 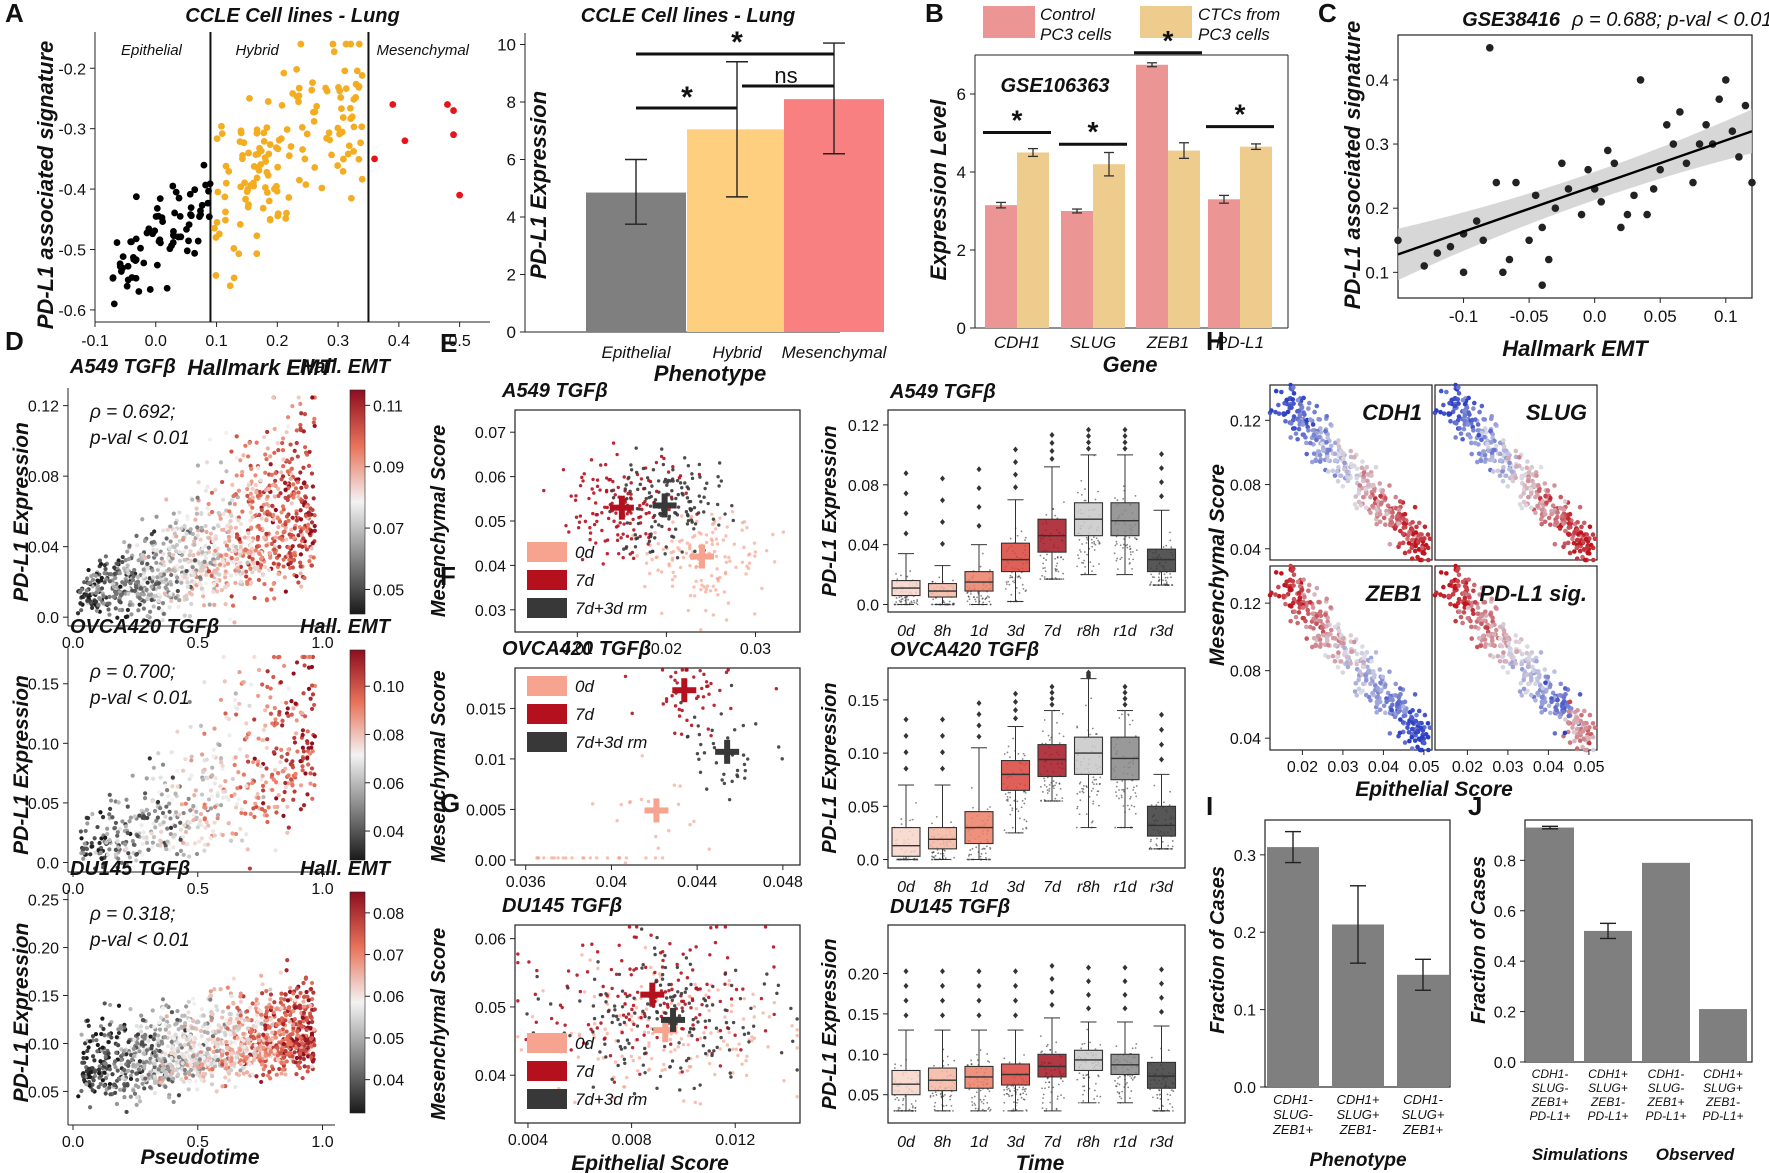 What do you see at coordinates (576, 649) in the screenshot?
I see `chart-title: OVCA420 TGFβ` at bounding box center [576, 649].